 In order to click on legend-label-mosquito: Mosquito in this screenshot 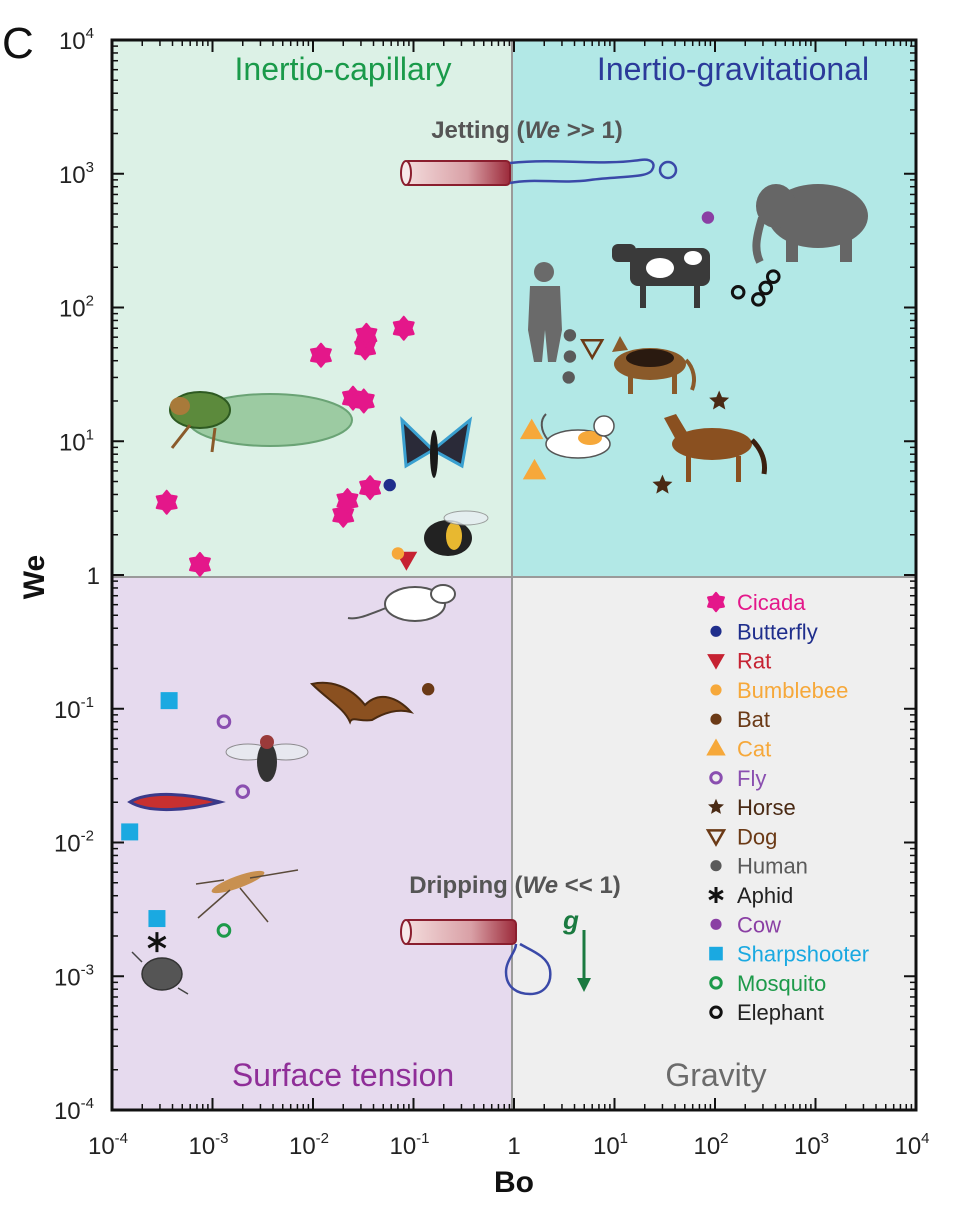, I will do `click(781, 983)`.